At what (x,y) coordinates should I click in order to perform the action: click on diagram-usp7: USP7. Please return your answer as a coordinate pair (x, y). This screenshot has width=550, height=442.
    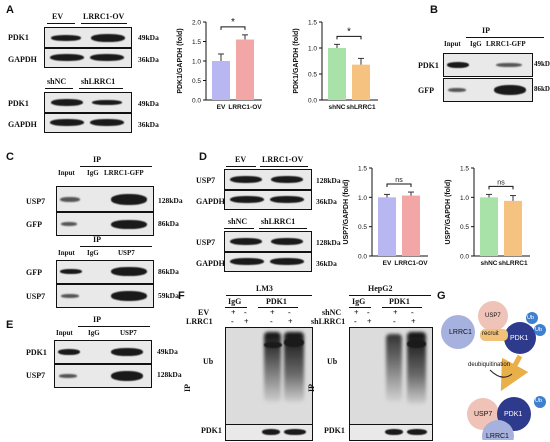
    Looking at the image, I should click on (493, 316).